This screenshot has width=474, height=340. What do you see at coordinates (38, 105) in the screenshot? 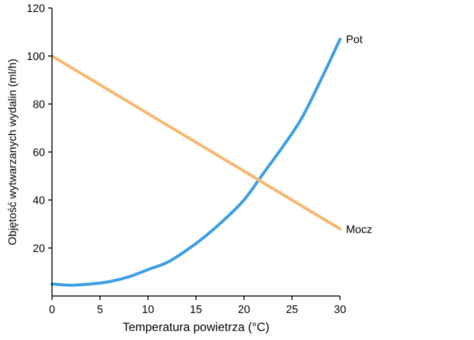
I see `y-tick-label: 80` at bounding box center [38, 105].